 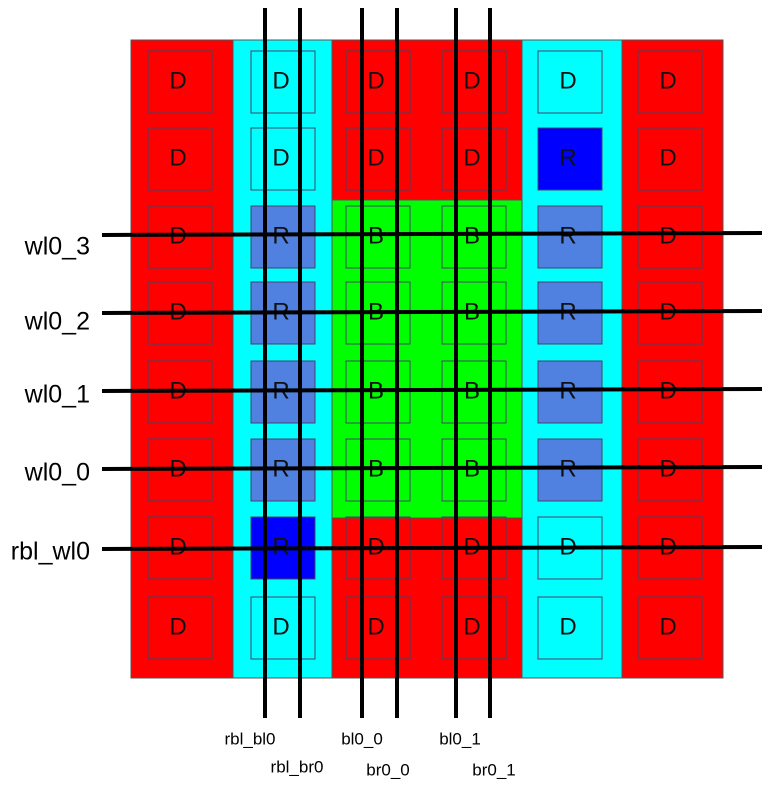 I want to click on bitline-label: rbl_bl0, so click(x=249, y=738).